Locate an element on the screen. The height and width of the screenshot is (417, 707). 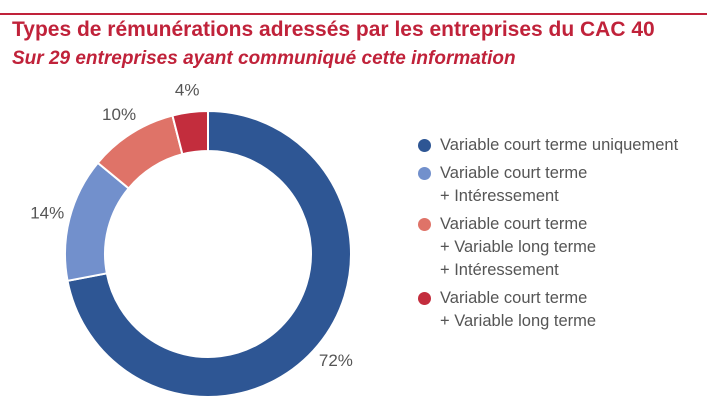
data-label-court-terme-interessement: 14% is located at coordinates (47, 213).